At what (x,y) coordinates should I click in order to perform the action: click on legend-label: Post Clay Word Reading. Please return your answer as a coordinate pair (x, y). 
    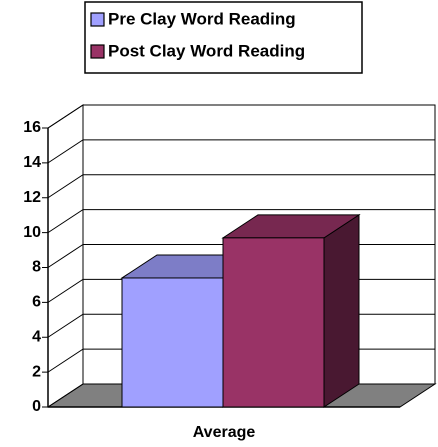
    Looking at the image, I should click on (206, 50).